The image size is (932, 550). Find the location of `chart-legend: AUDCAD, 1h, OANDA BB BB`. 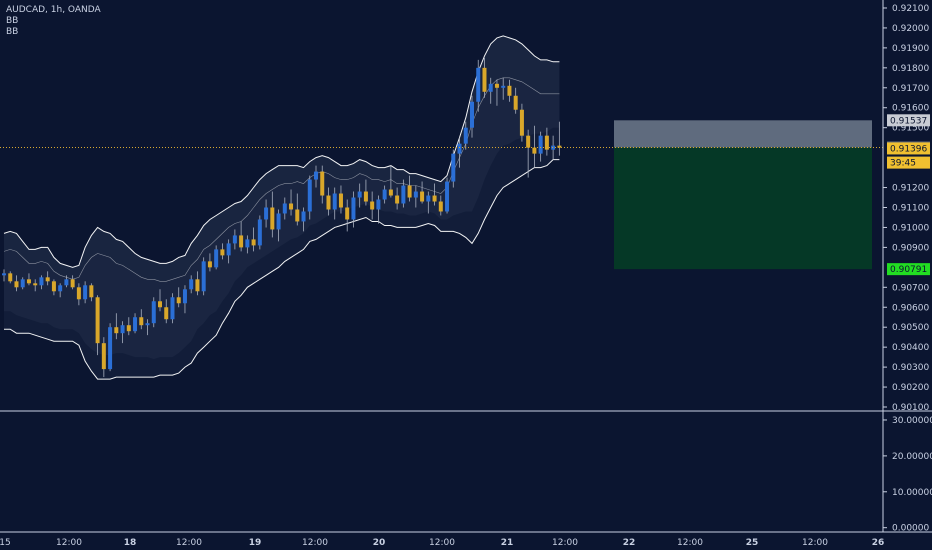

chart-legend: AUDCAD, 1h, OANDA BB BB is located at coordinates (53, 21).